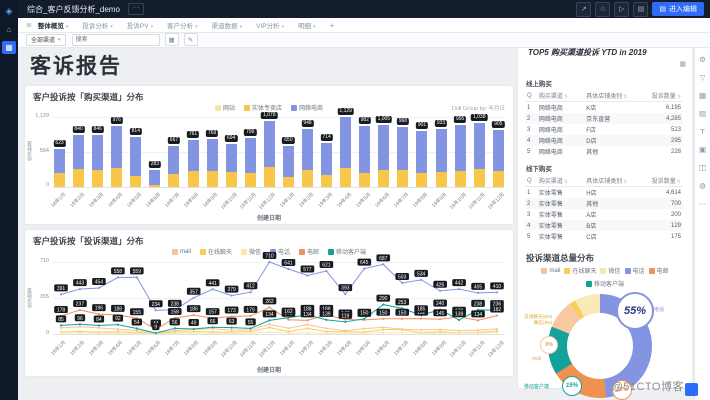 The height and width of the screenshot is (400, 710). What do you see at coordinates (279, 330) in the screenshot?
I see `line-series-在线聊天` at bounding box center [279, 330].